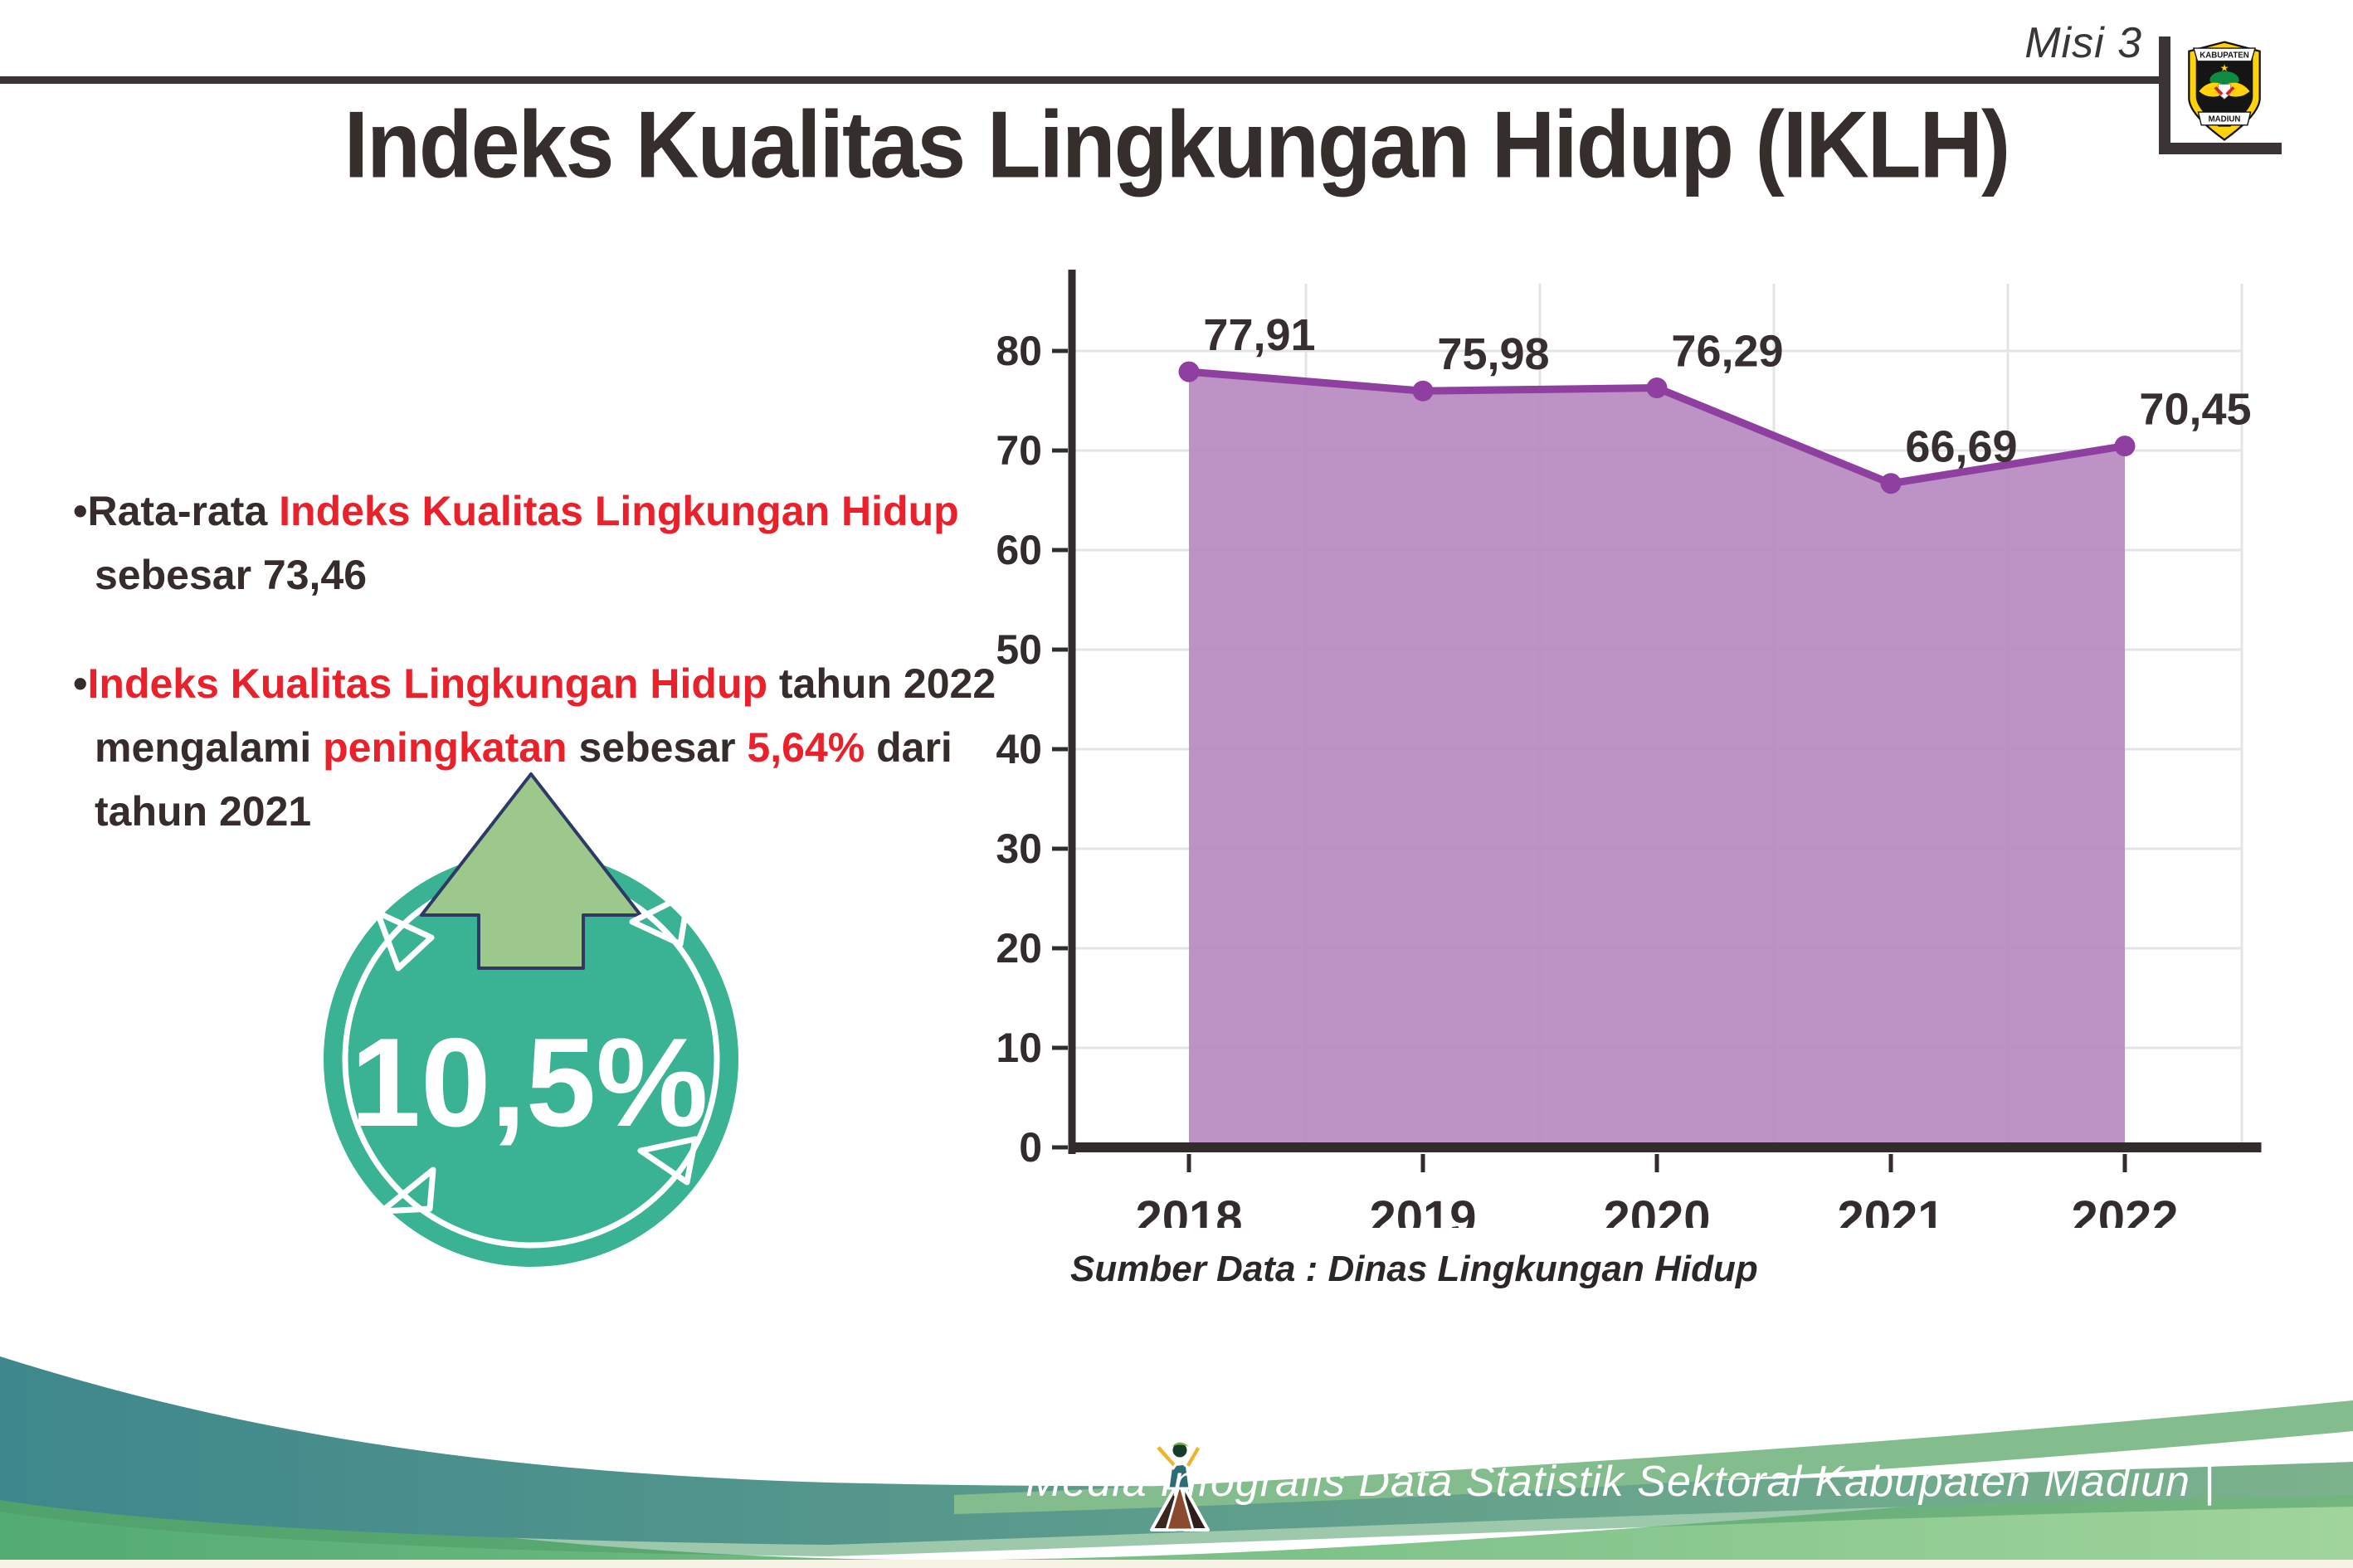 The width and height of the screenshot is (2353, 1568). Describe the element at coordinates (668, 1161) in the screenshot. I see `sparkle-triangle-se` at that location.